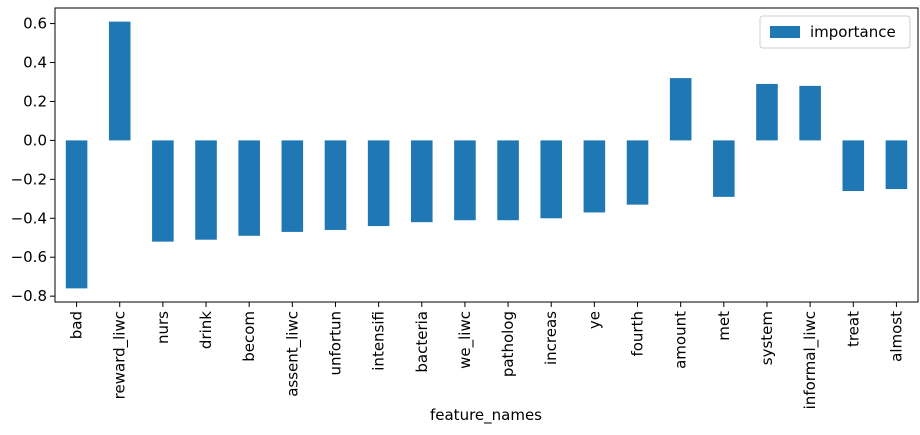 Image resolution: width=920 pixels, height=435 pixels. Describe the element at coordinates (35, 140) in the screenshot. I see `y-tick-label: 0.0` at that location.